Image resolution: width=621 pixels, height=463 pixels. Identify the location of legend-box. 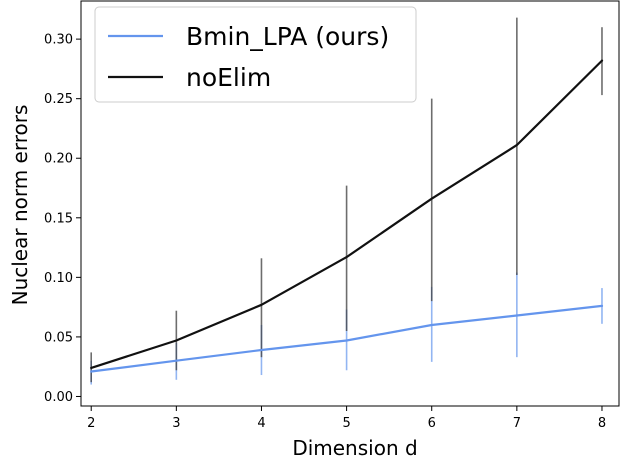
(255, 54).